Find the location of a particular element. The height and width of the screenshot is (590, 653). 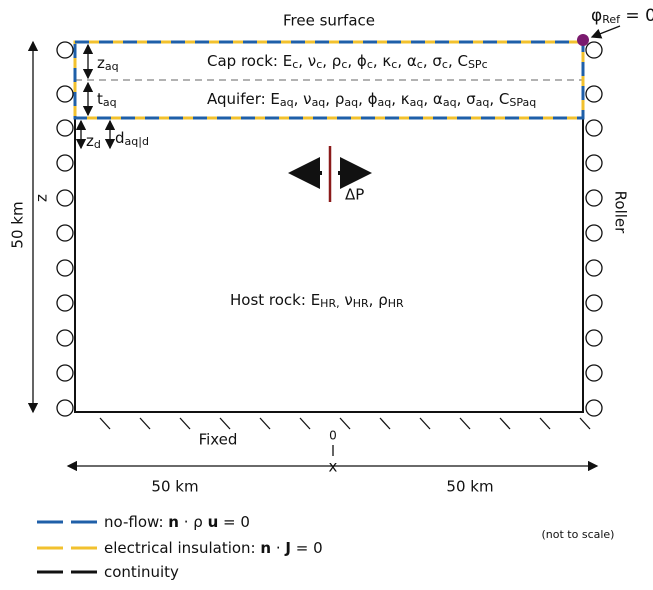

dim-label: zaq is located at coordinates (108, 64).